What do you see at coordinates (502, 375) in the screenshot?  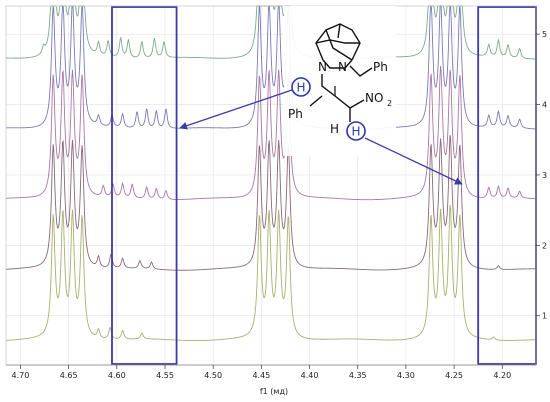 I see `x-tick-label: 4.20` at bounding box center [502, 375].